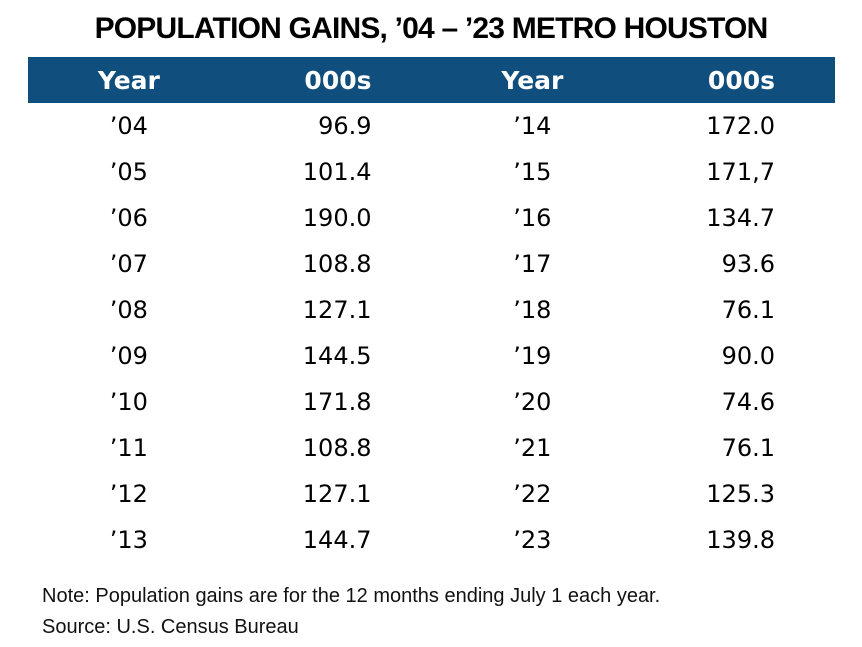 This screenshot has height=647, width=862. I want to click on table-row: ’13 144.7 ’23 139.8, so click(431, 540).